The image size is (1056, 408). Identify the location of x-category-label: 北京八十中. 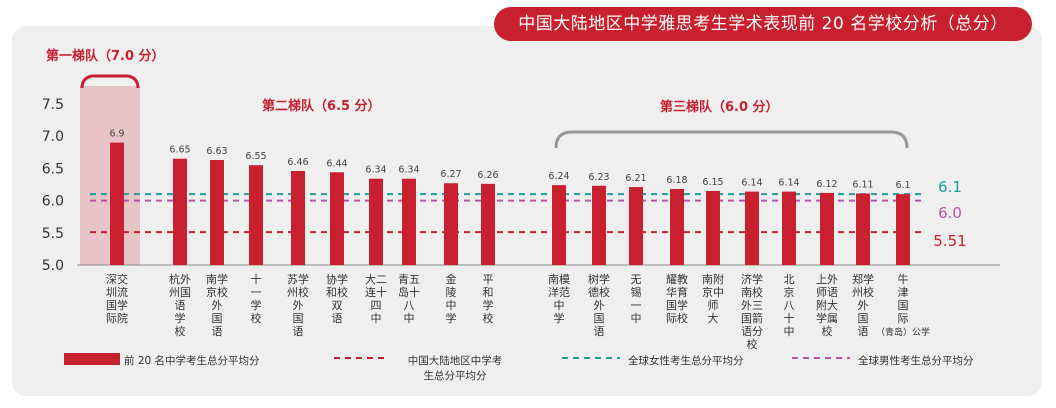
(789, 305).